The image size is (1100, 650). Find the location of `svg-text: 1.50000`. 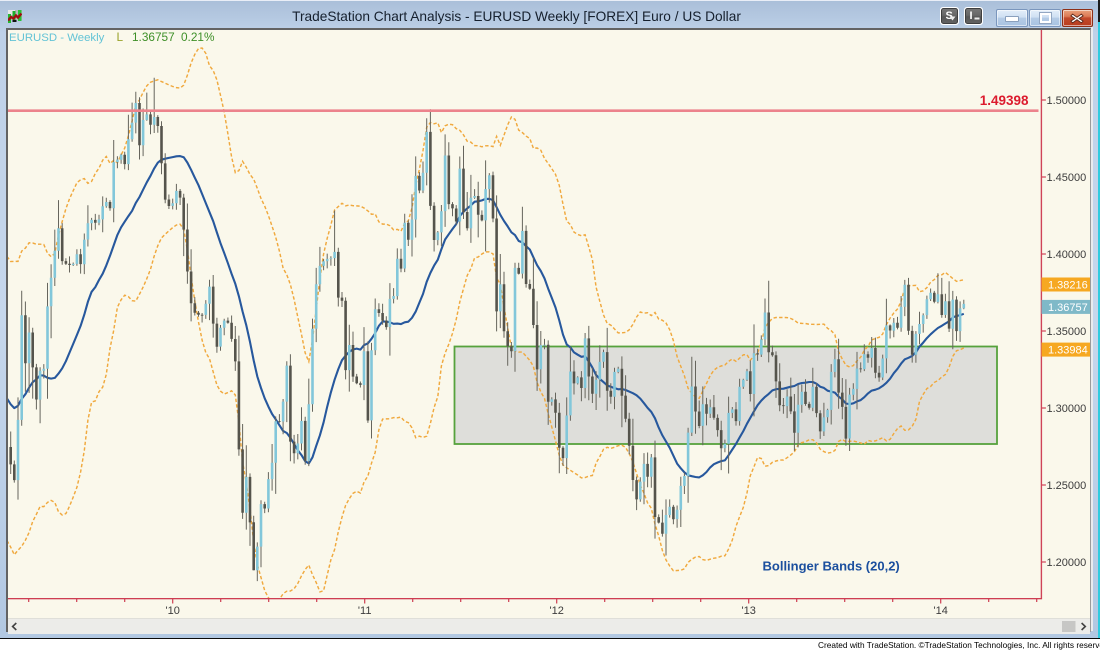

svg-text: 1.50000 is located at coordinates (1067, 101).